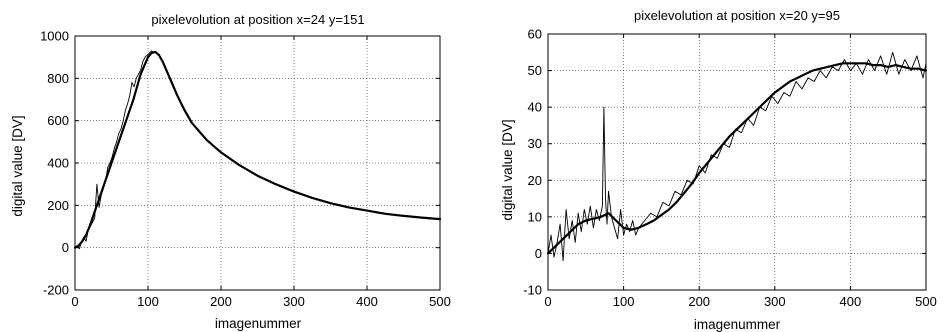 This screenshot has width=944, height=332. Describe the element at coordinates (532, 290) in the screenshot. I see `y-tick-label: -10` at that location.